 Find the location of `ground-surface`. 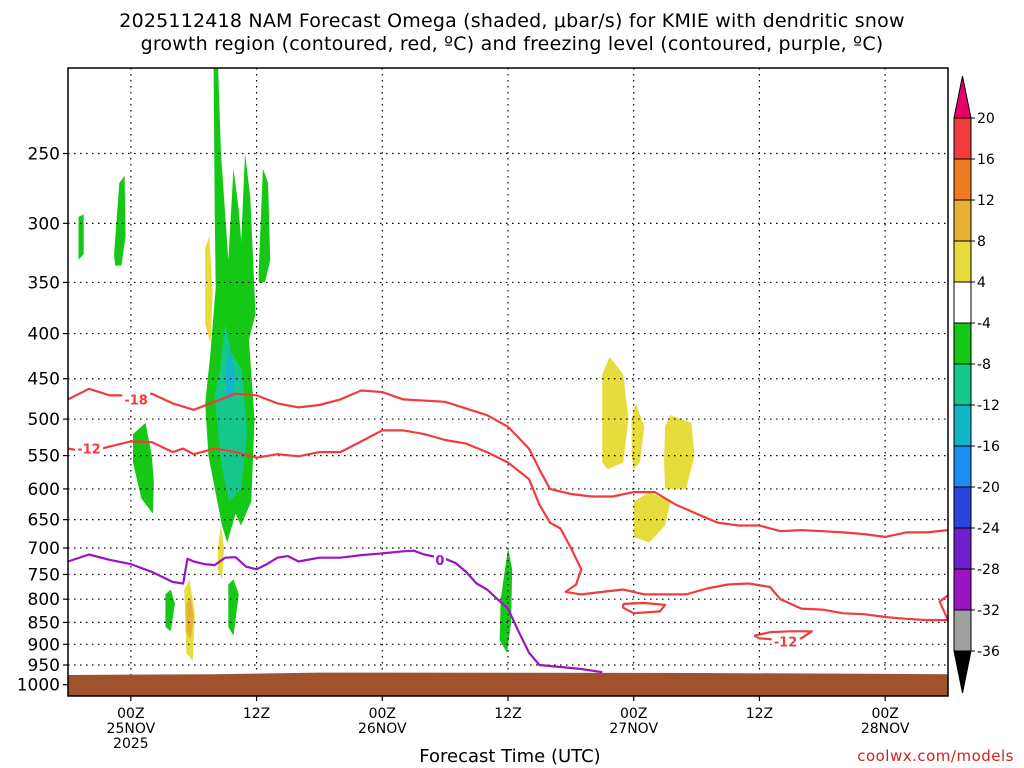

ground-surface is located at coordinates (508, 684).